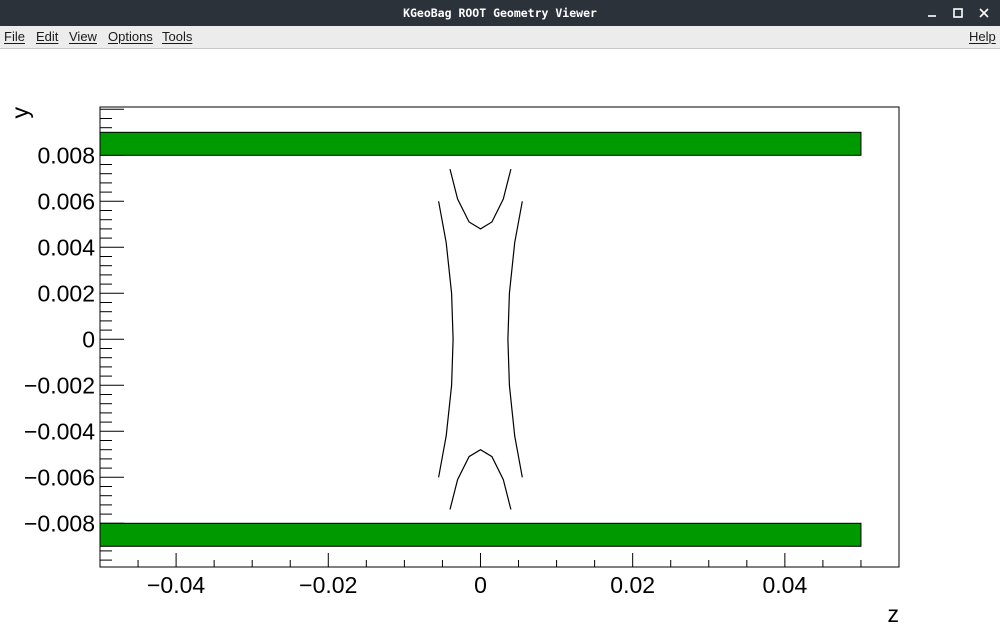  Describe the element at coordinates (66, 201) in the screenshot. I see `y-tick-label: 0.006` at that location.